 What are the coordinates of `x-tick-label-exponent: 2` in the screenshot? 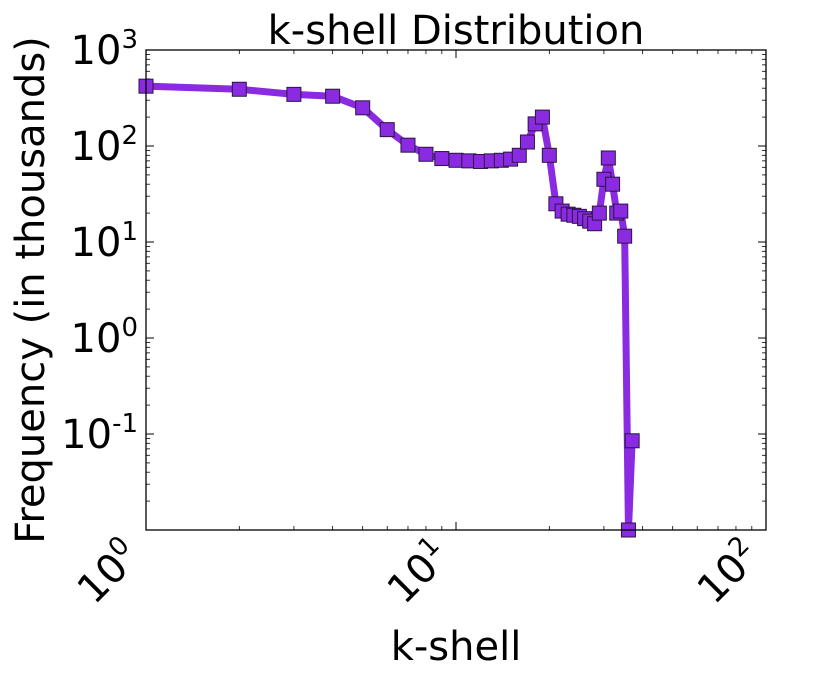 It's located at (739, 546).